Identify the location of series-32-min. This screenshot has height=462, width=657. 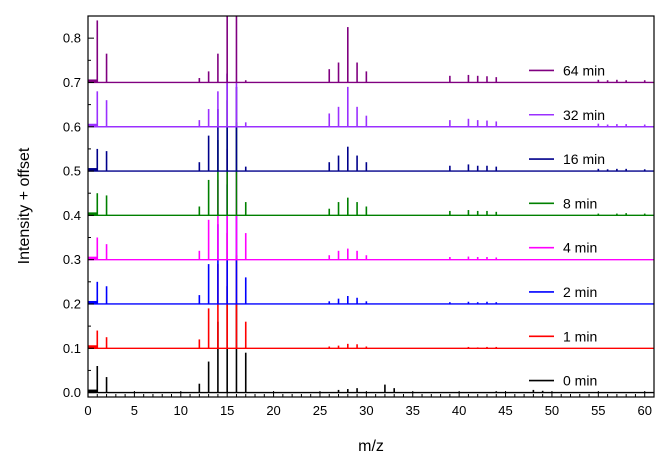
(371, 100).